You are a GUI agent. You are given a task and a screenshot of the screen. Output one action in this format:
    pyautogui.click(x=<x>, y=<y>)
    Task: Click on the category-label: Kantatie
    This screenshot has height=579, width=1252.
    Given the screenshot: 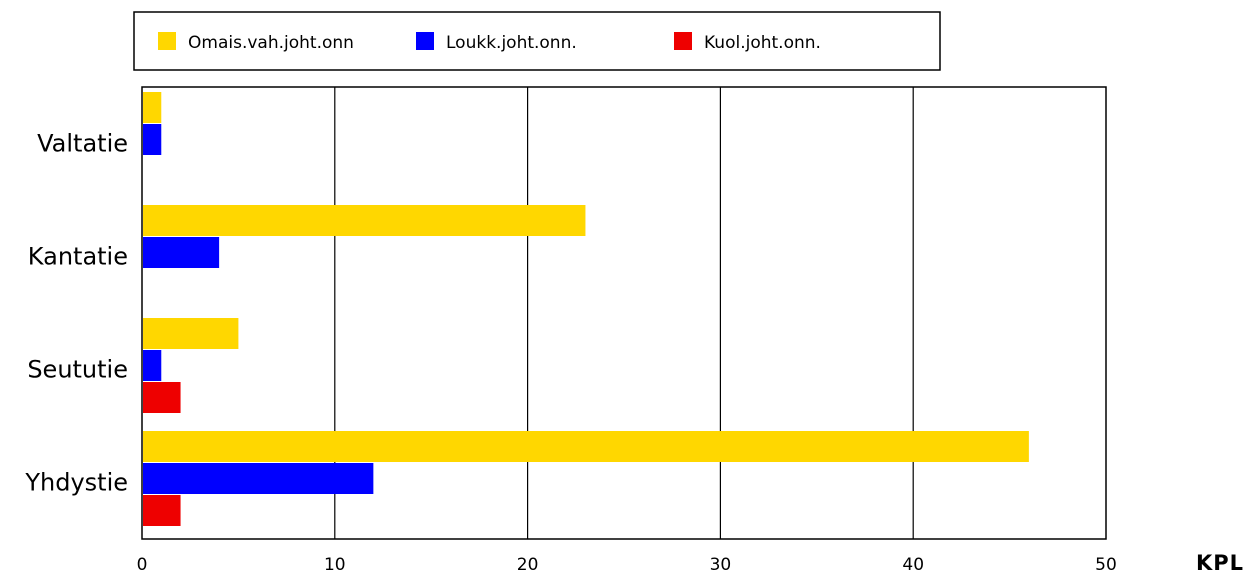 What is the action you would take?
    pyautogui.click(x=78, y=257)
    